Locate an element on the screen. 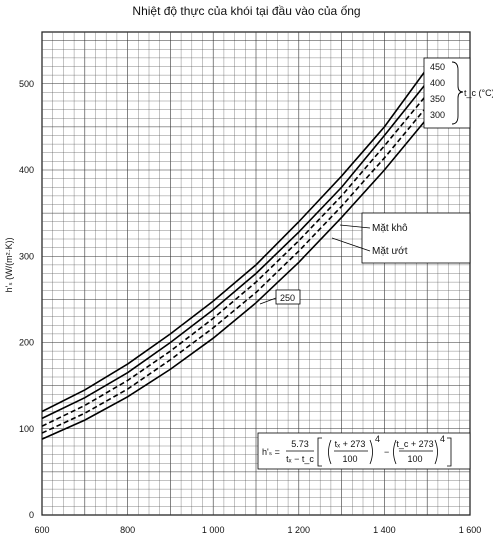  y-tick-label: 0 is located at coordinates (31, 515).